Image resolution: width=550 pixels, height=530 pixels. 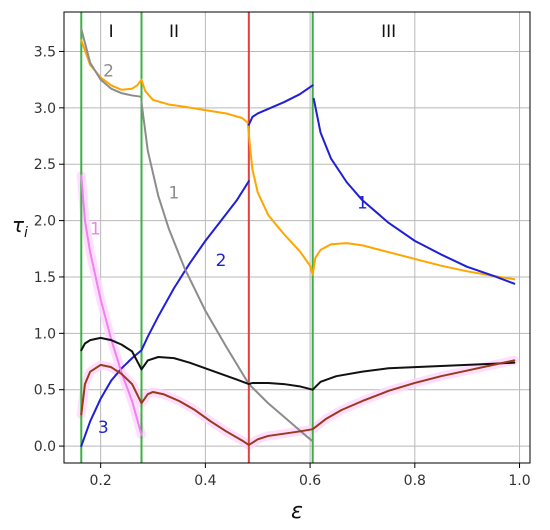 What do you see at coordinates (297, 511) in the screenshot?
I see `x-axis-title: ε` at bounding box center [297, 511].